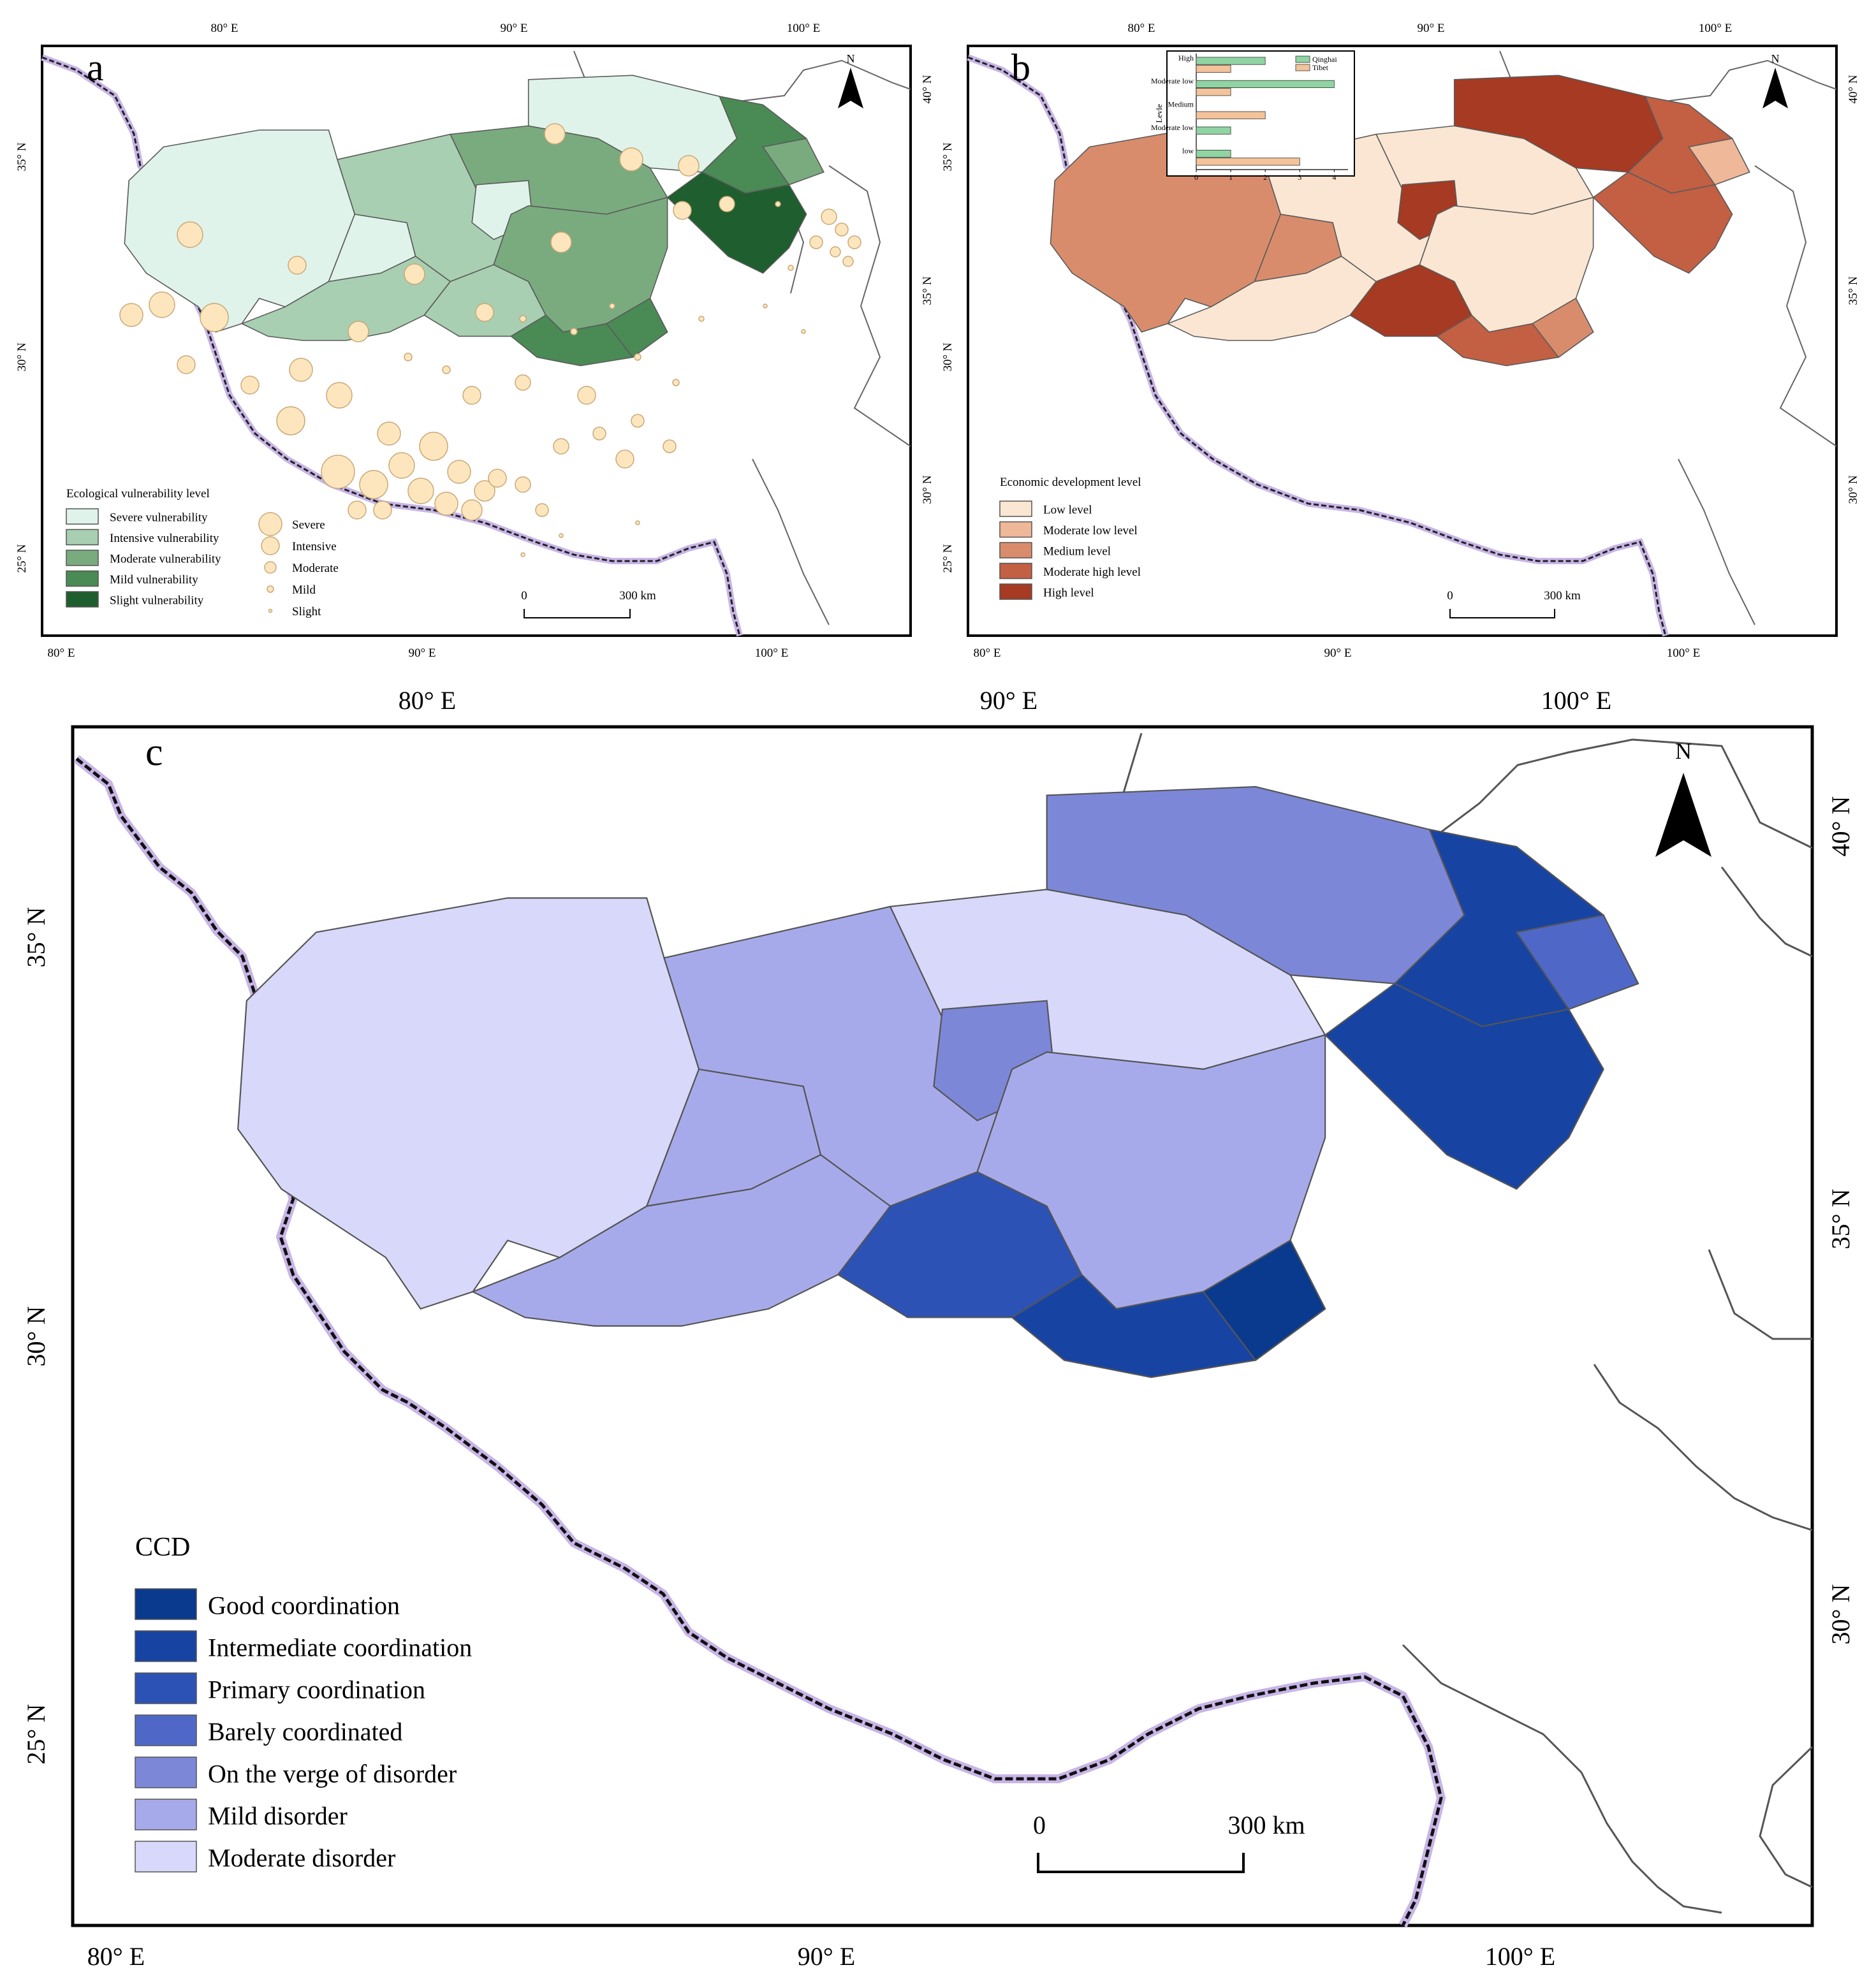  What do you see at coordinates (157, 601) in the screenshot?
I see `panel-a-legend-label: Slight vulnerability` at bounding box center [157, 601].